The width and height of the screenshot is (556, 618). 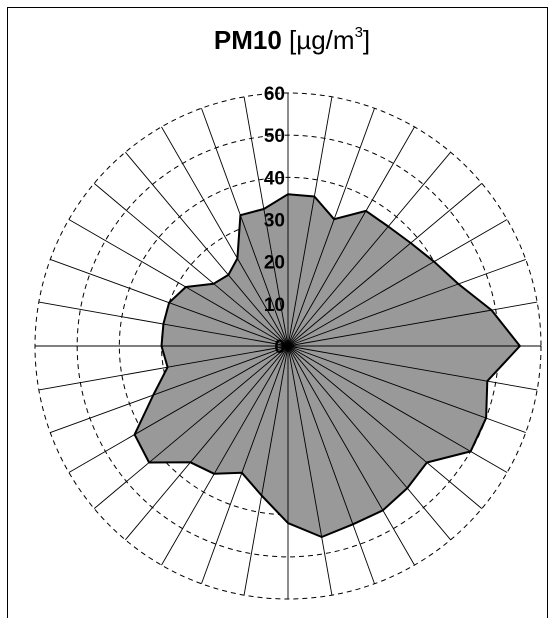 I want to click on title-unit-prefix: [µg/m, so click(x=322, y=40).